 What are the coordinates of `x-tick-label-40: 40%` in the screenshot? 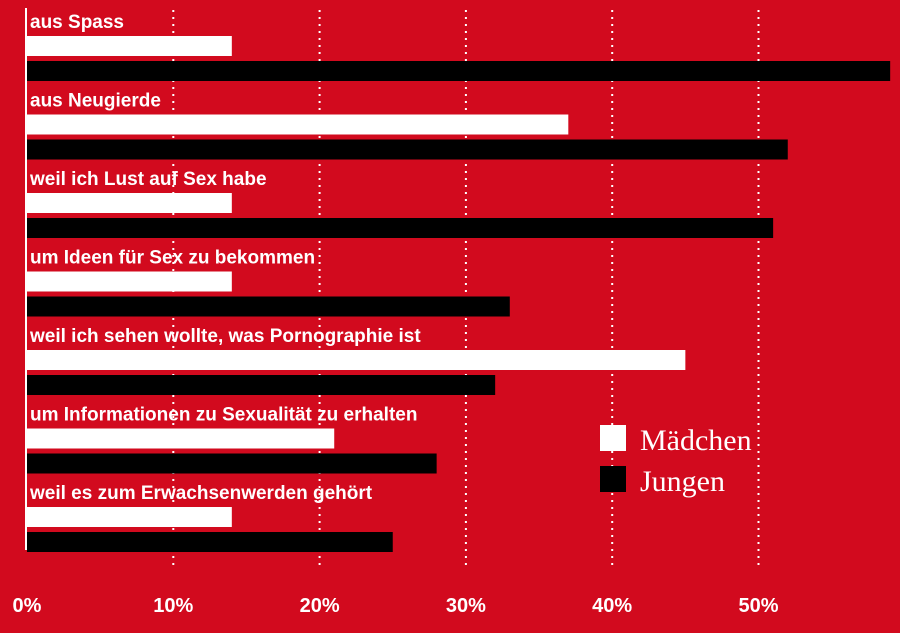 It's located at (612, 606).